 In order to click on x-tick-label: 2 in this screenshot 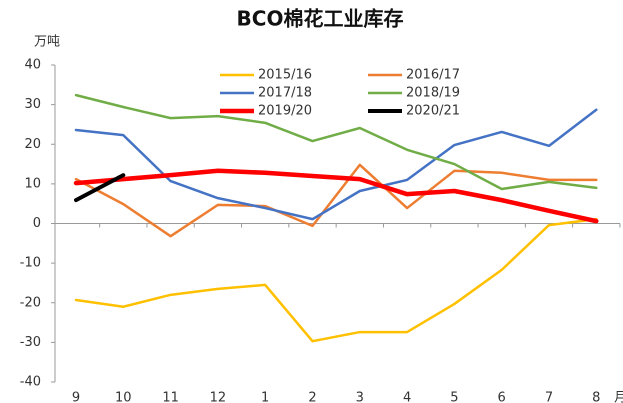, I will do `click(312, 397)`.